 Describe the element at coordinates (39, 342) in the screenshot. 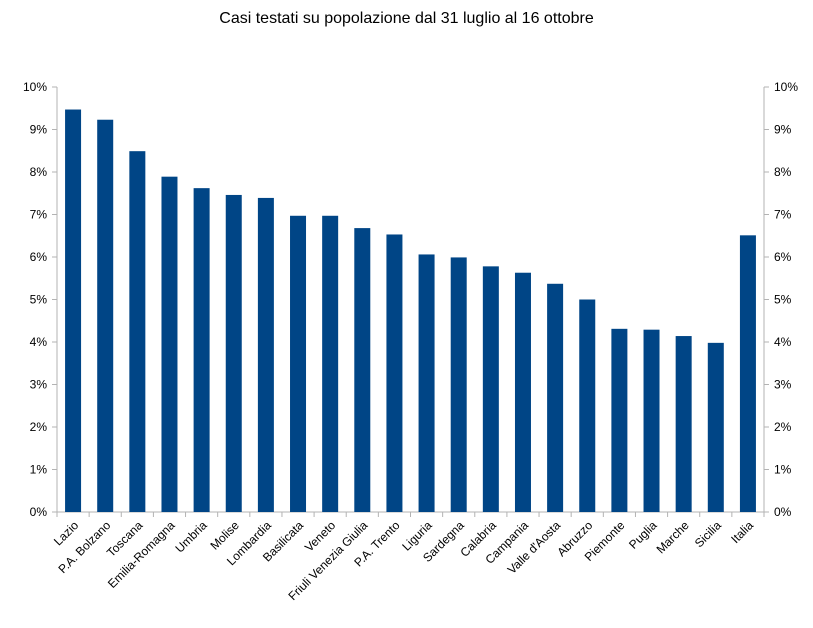

I see `y-tick-label-left: 4%` at that location.